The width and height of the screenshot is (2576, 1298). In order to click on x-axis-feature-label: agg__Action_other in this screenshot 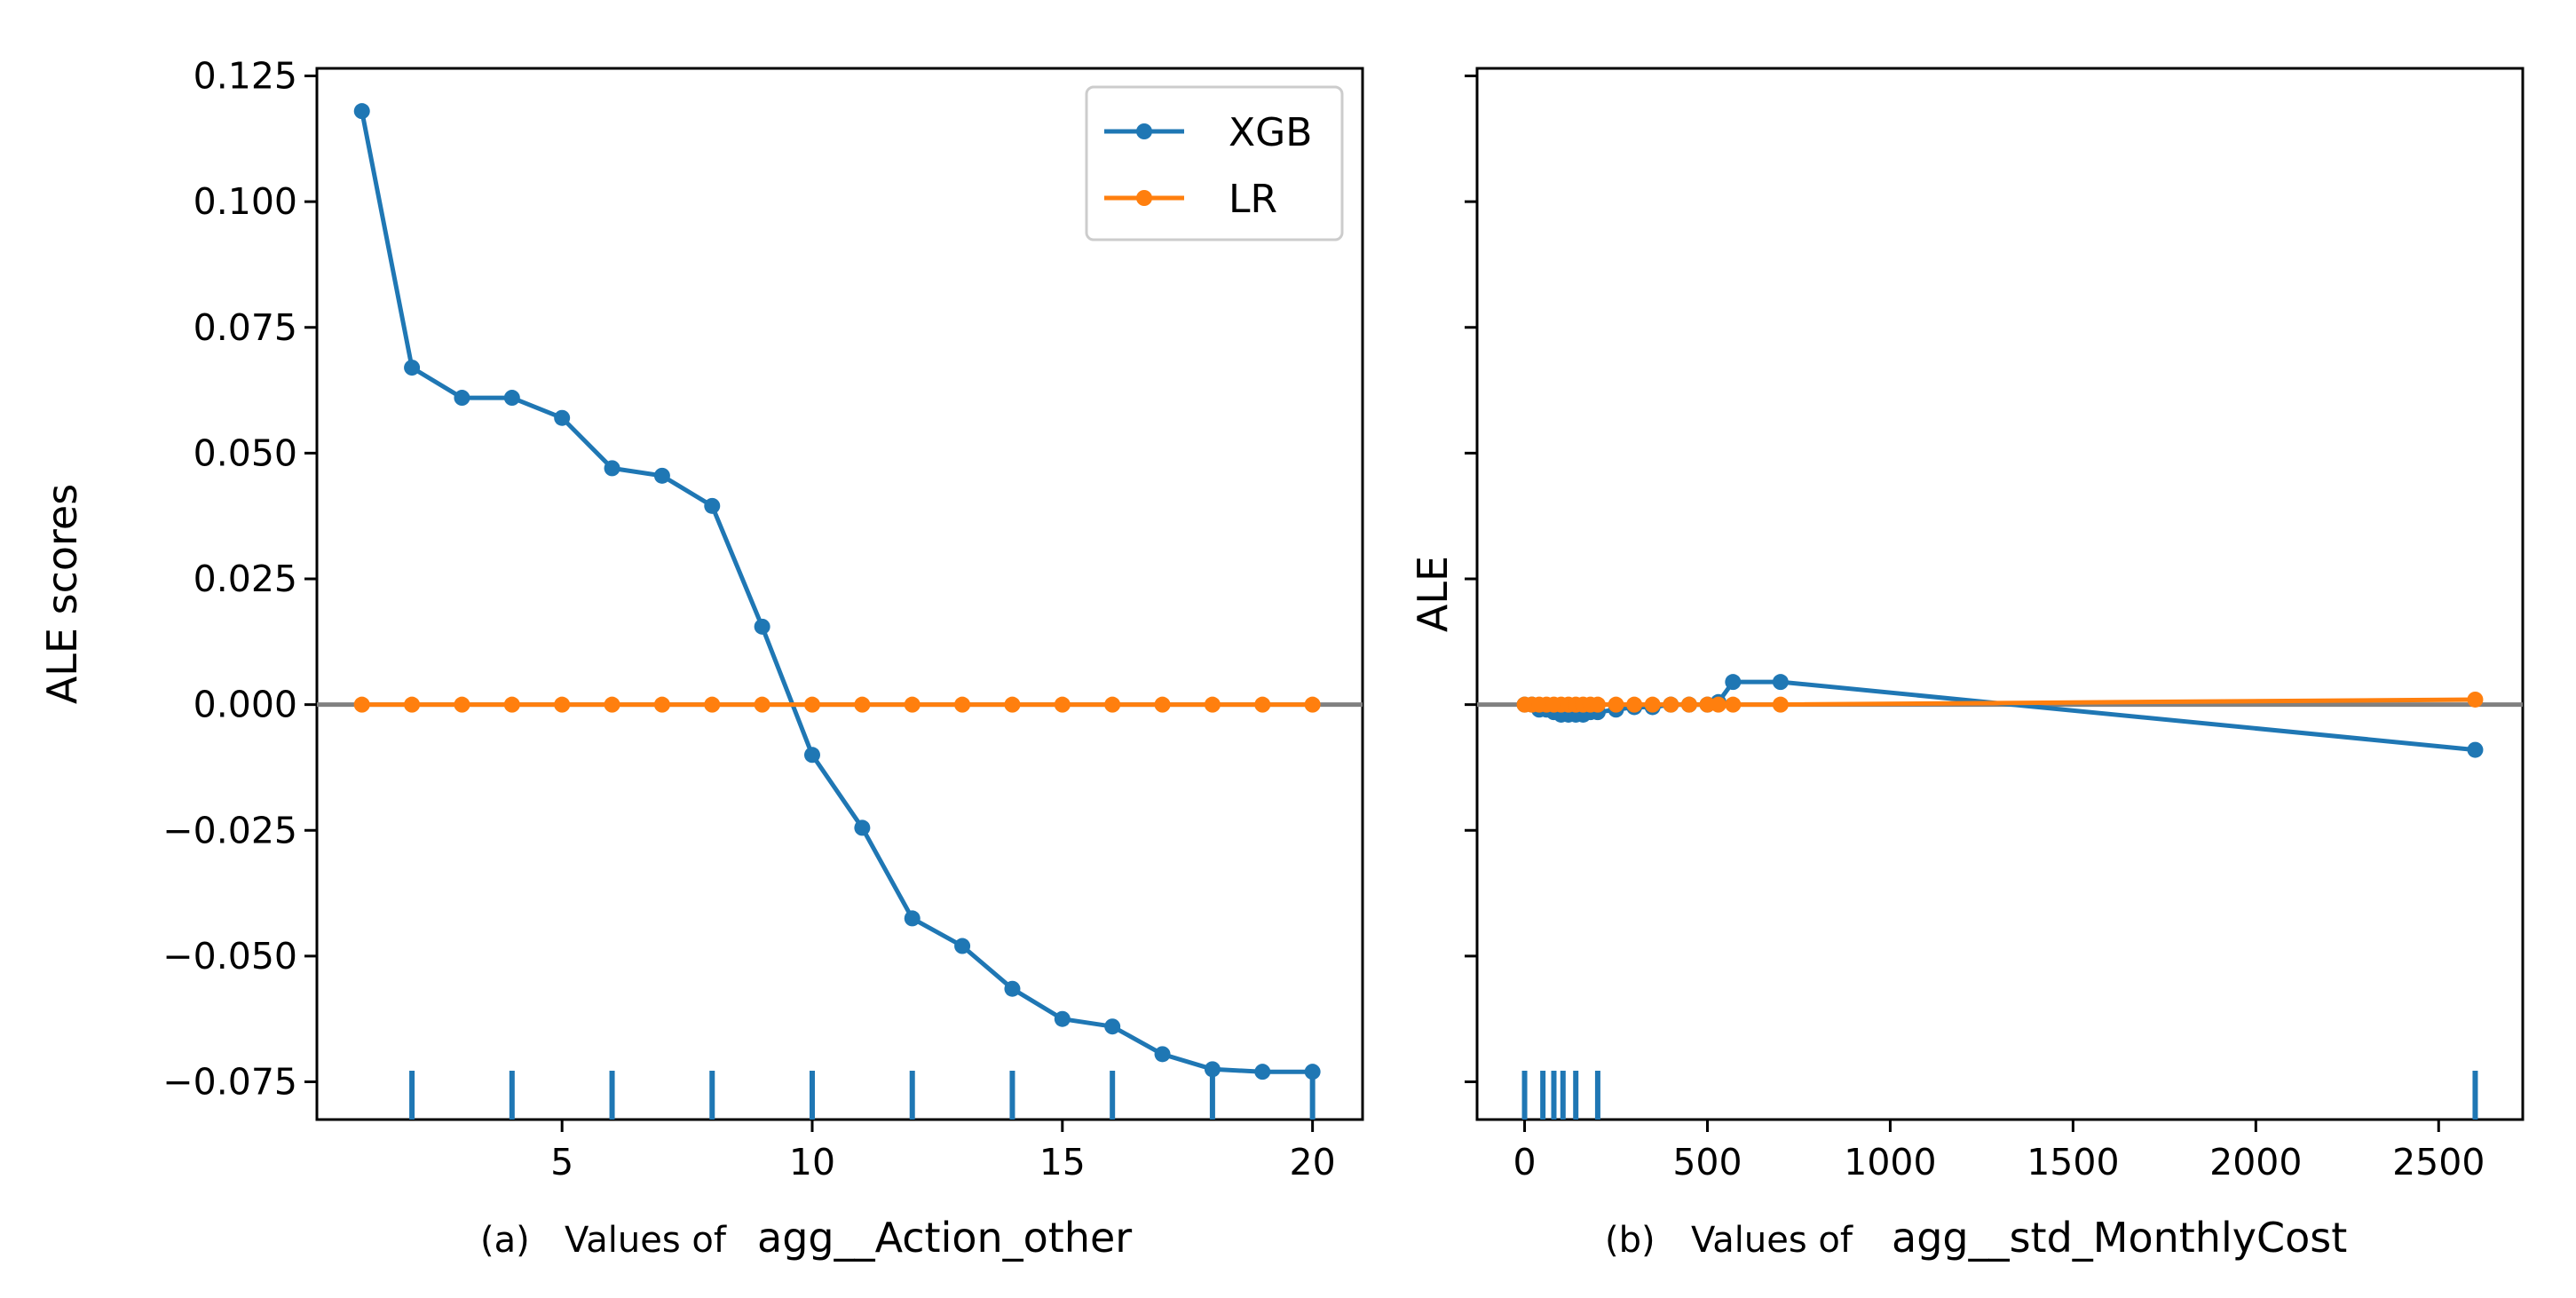, I will do `click(944, 1238)`.